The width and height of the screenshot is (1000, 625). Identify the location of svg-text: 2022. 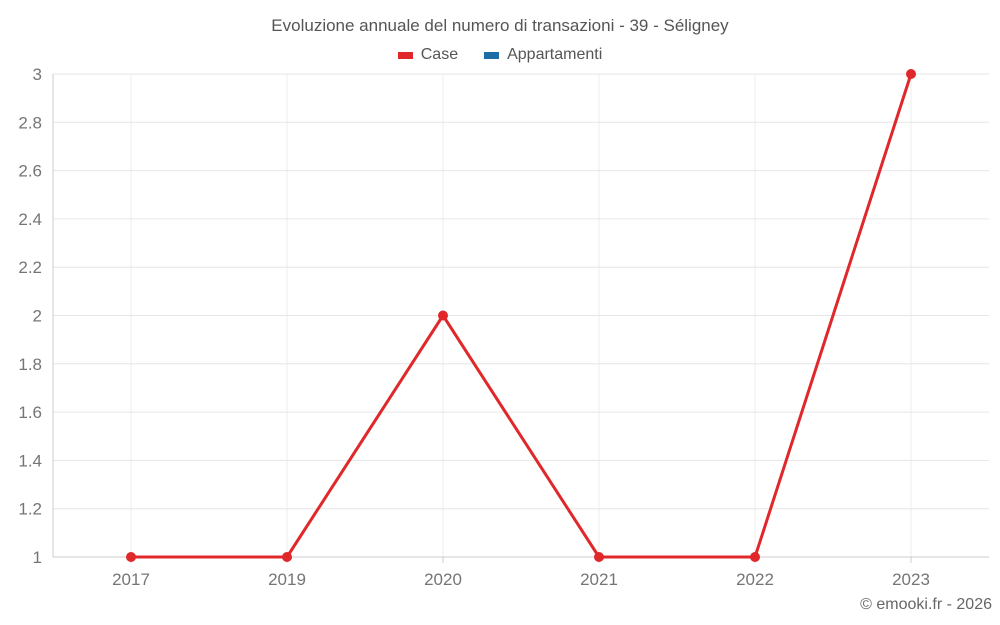
(755, 579).